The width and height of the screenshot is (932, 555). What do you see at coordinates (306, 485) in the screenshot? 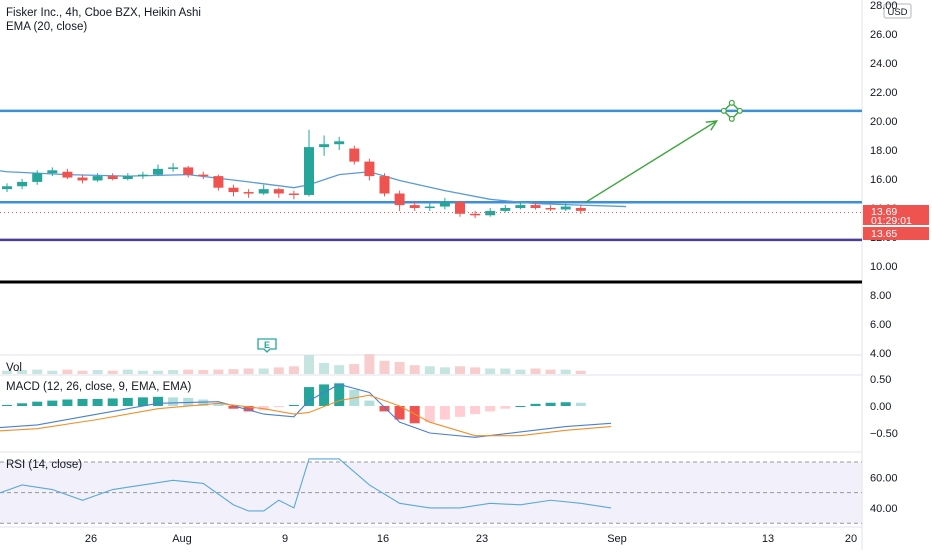
I see `rsi-pane` at bounding box center [306, 485].